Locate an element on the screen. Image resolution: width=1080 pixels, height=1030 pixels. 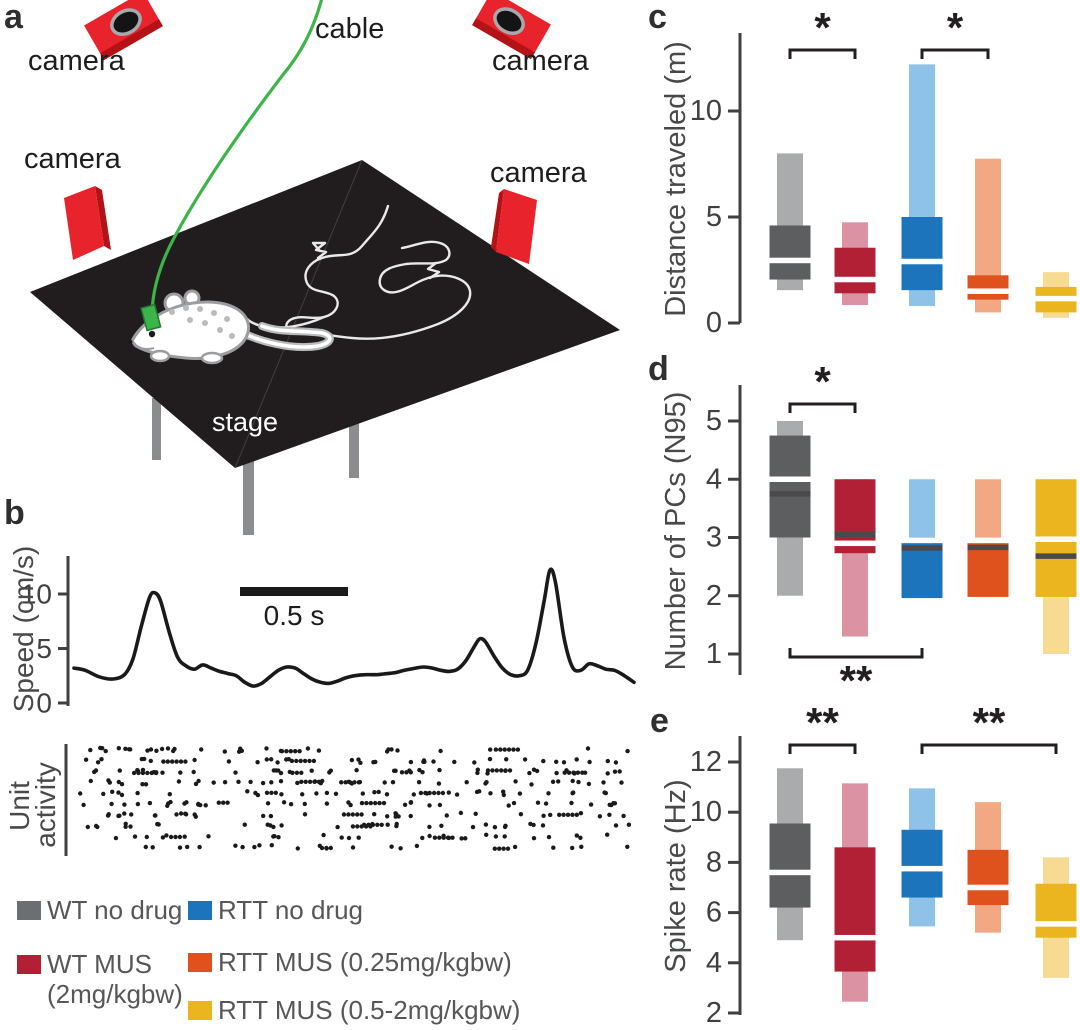
d-tick-label: 3 is located at coordinates (714, 538).